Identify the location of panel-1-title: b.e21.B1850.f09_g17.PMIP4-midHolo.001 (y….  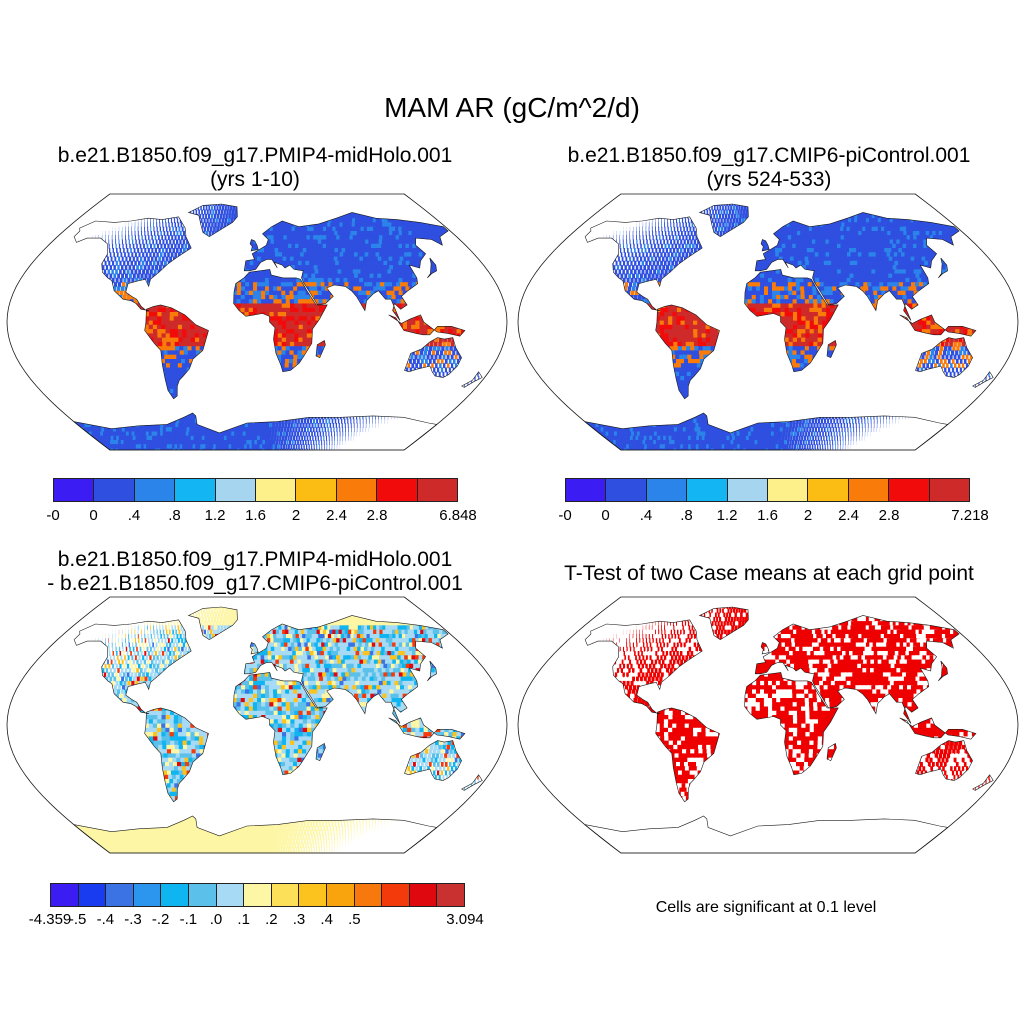
(255, 168).